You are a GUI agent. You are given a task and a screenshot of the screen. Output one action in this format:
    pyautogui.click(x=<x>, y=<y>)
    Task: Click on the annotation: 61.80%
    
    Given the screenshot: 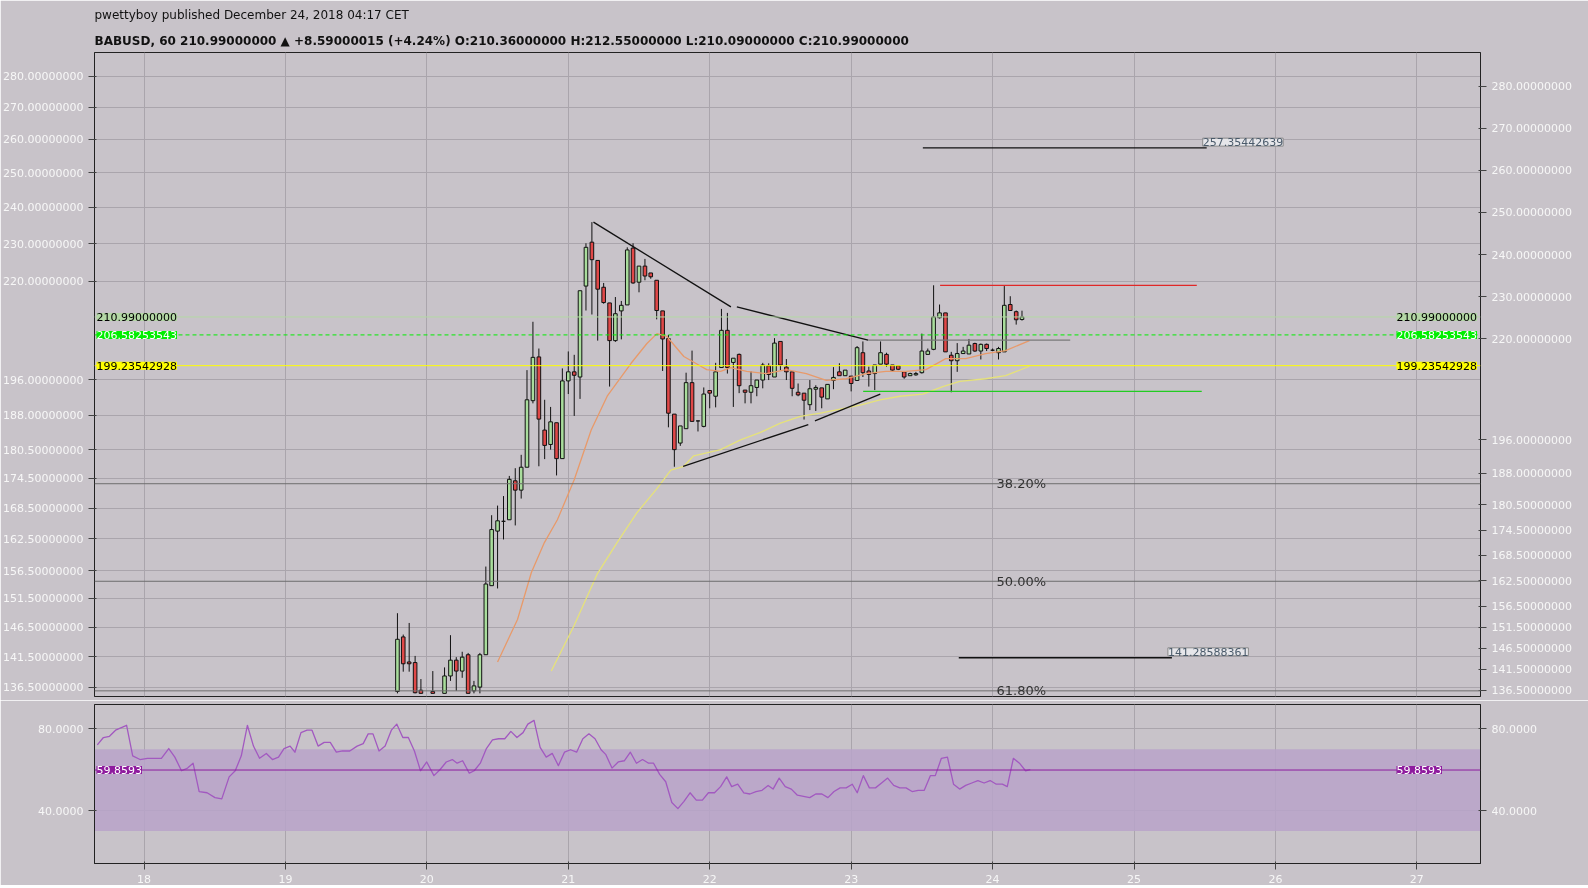 What is the action you would take?
    pyautogui.click(x=1021, y=691)
    